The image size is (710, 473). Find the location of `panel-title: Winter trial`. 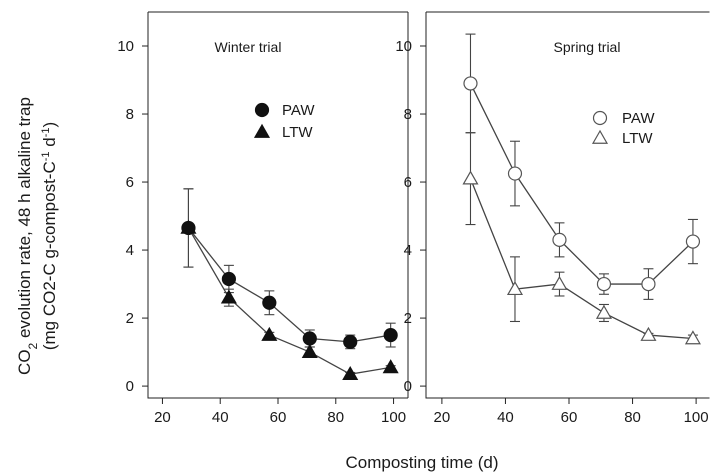

panel-title: Winter trial is located at coordinates (248, 47).